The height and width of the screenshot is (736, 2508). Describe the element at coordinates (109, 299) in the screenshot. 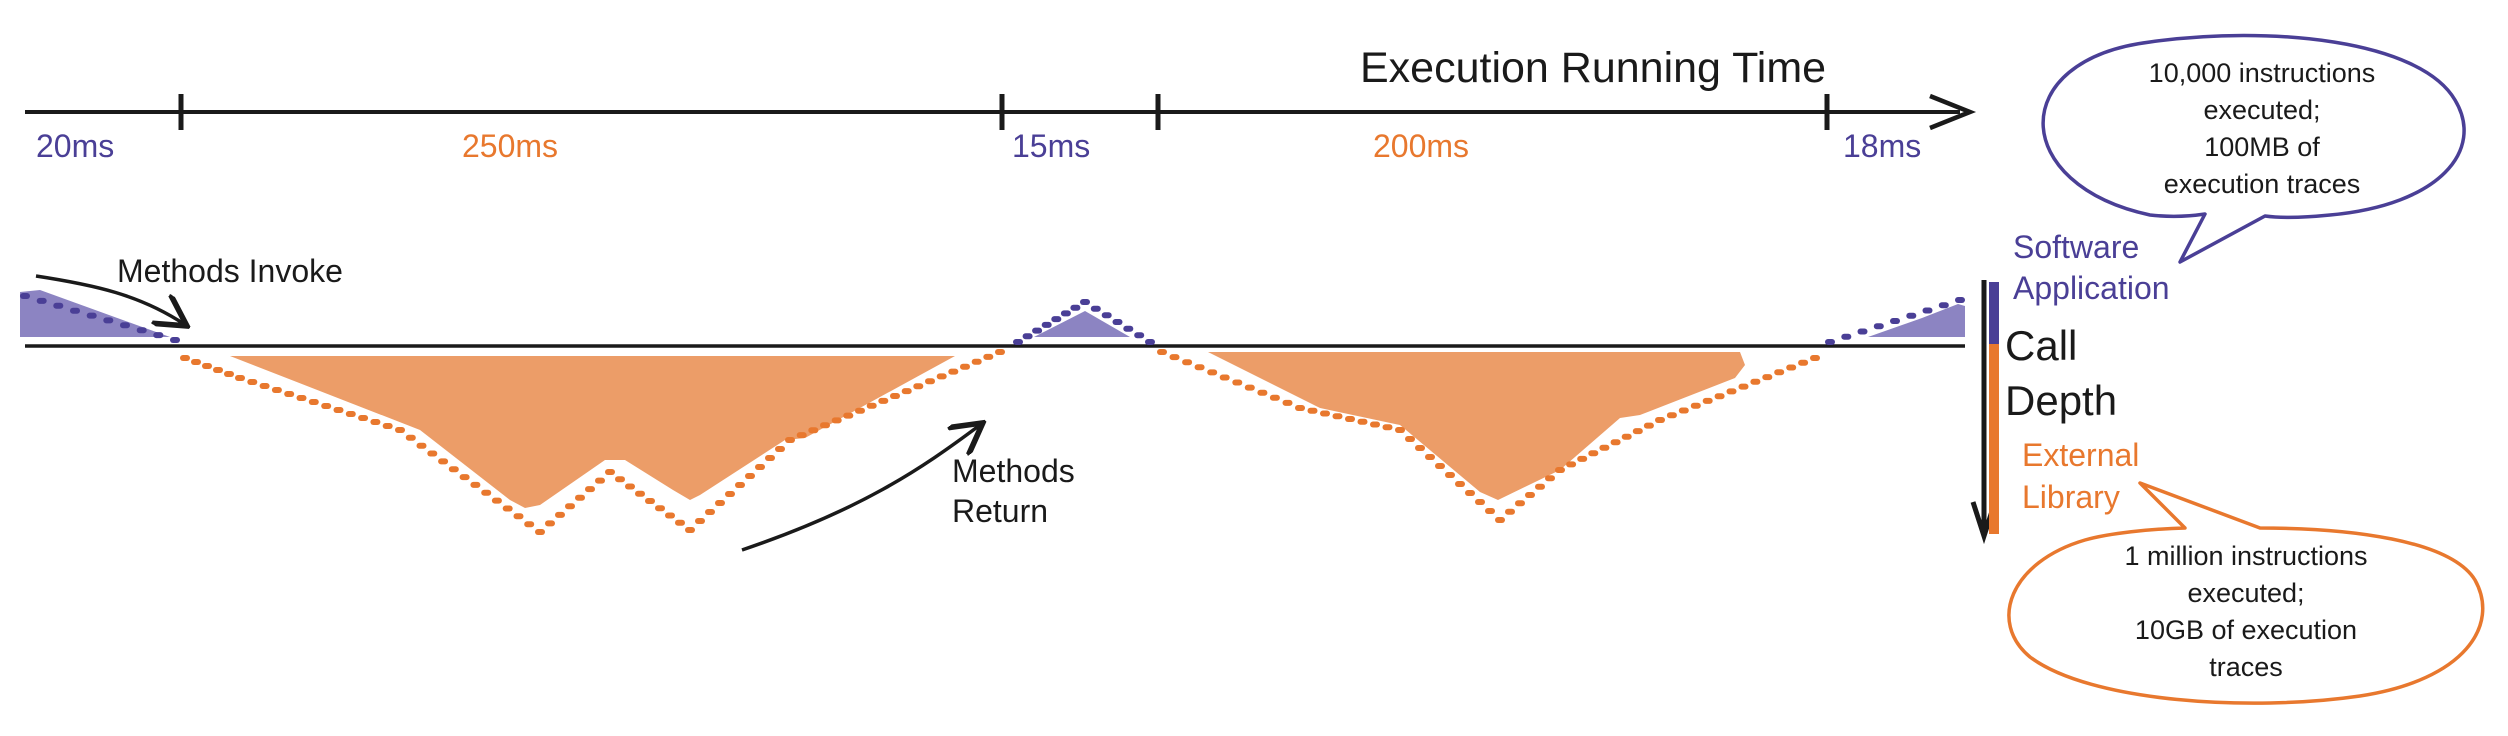

I see `invoke-arrow` at that location.